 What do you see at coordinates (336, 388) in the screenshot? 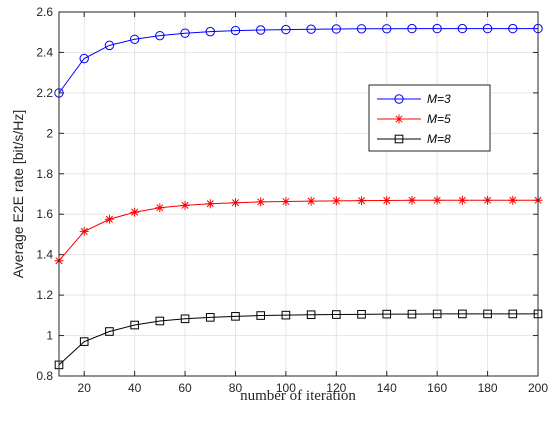
I see `x-tick-label: 120` at bounding box center [336, 388].